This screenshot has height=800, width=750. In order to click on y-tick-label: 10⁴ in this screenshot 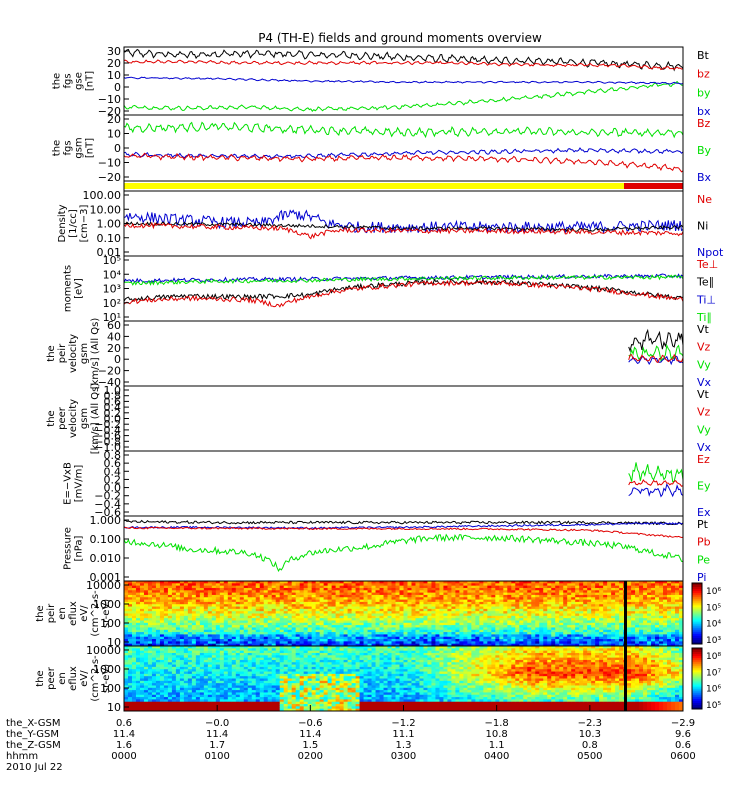, I will do `click(112, 274)`.